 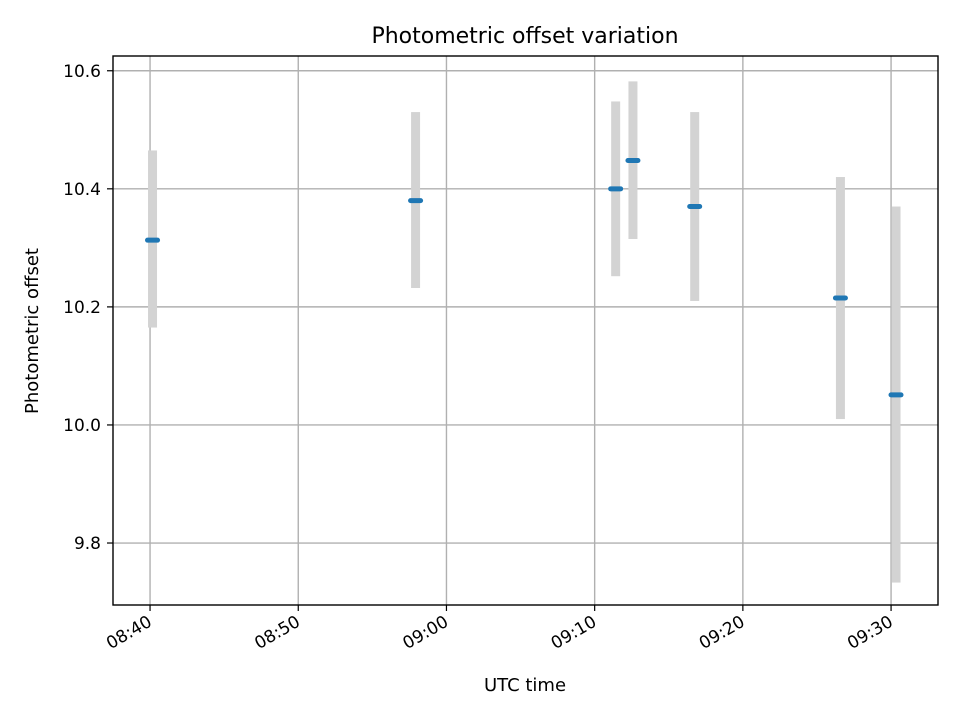 I want to click on y-tick-label: 10.0, so click(x=82, y=426).